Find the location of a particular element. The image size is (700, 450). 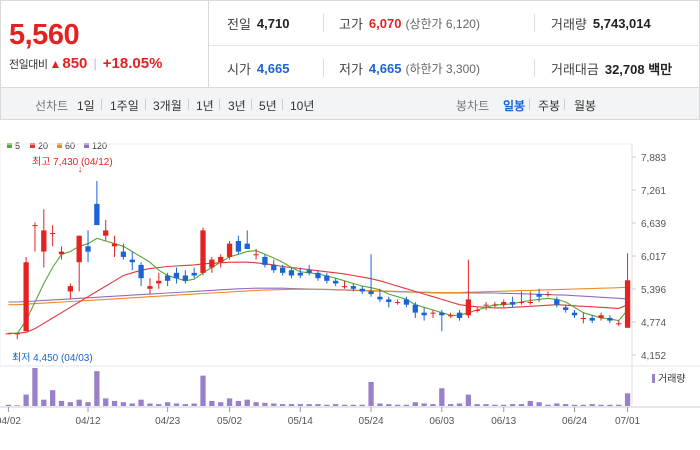

legend-ma20: 20 is located at coordinates (43, 146).